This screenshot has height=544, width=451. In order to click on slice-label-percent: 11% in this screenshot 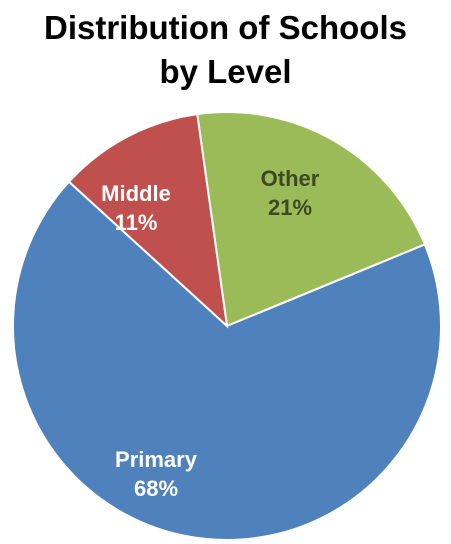, I will do `click(136, 222)`.